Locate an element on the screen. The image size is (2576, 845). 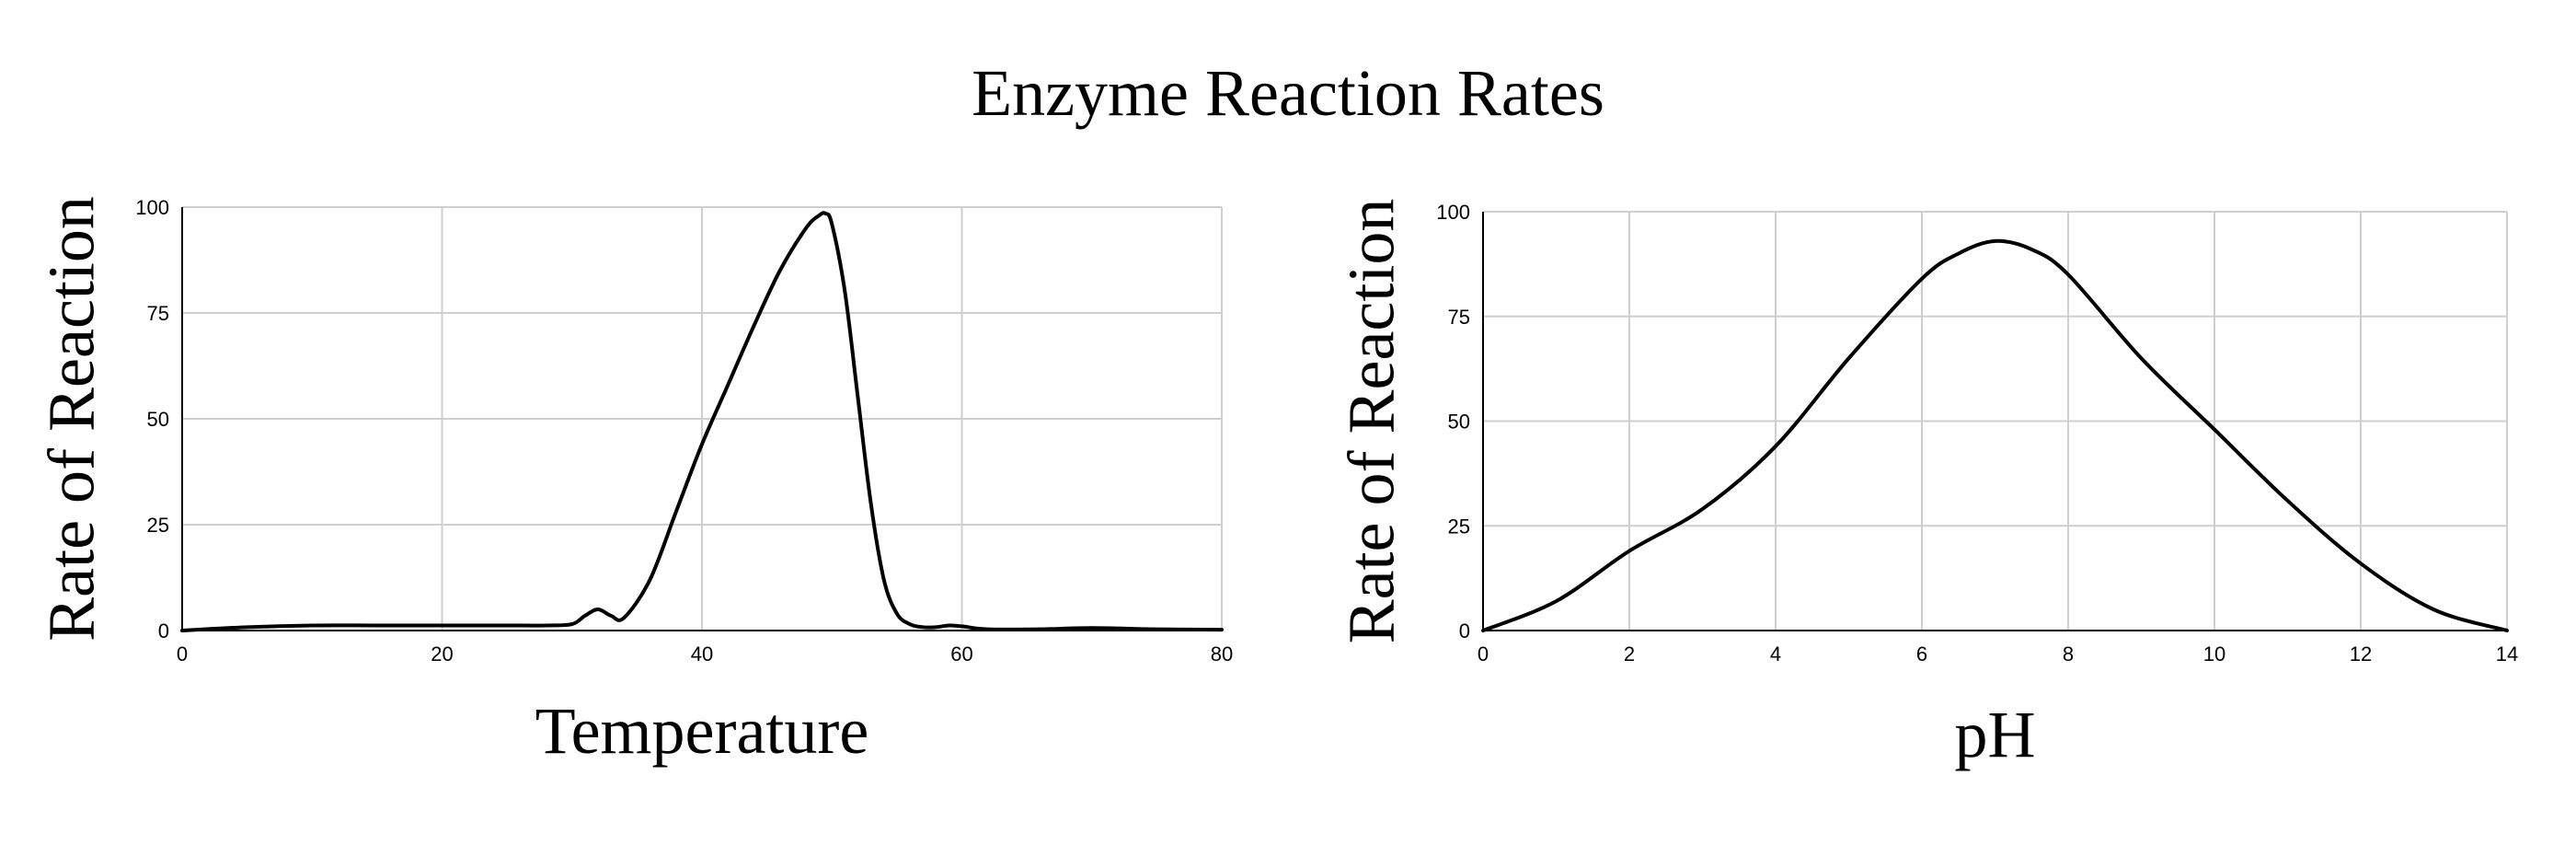
ph-x-tick-label: 12 is located at coordinates (2361, 654).